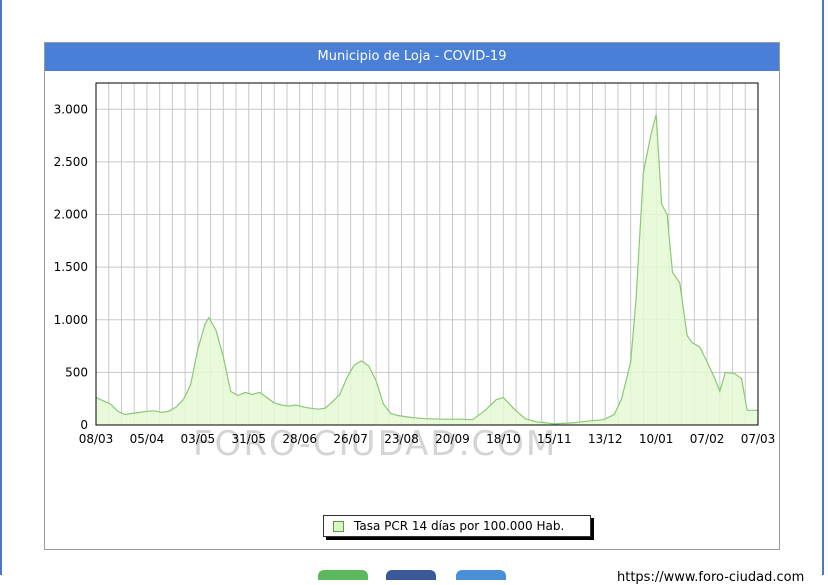  I want to click on x-tick-label: 18/10, so click(503, 439).